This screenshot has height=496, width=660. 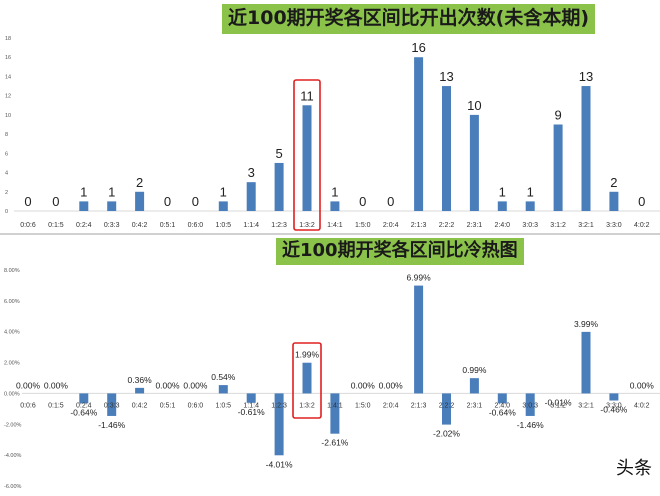 What do you see at coordinates (13, 425) in the screenshot?
I see `y-tick-label: -2.00%` at bounding box center [13, 425].